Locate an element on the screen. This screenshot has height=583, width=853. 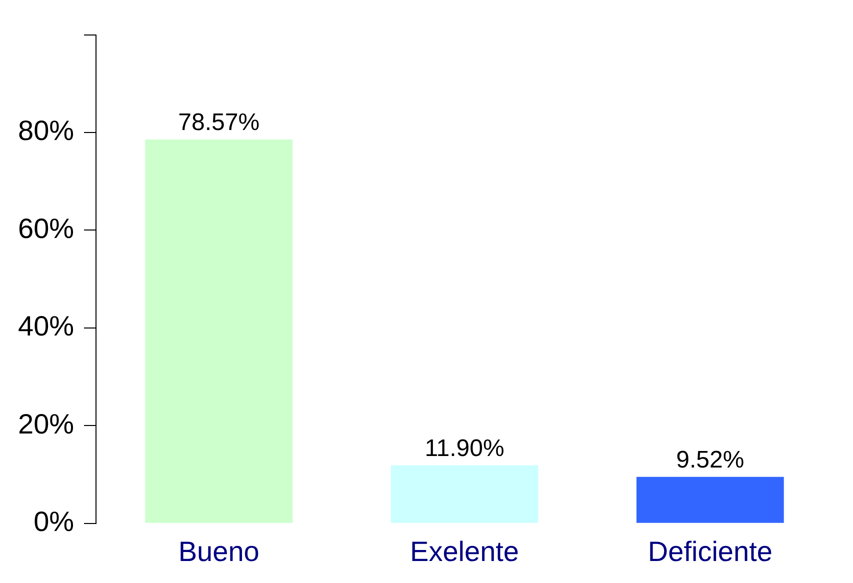
y-tick-label: 40% is located at coordinates (46, 326).